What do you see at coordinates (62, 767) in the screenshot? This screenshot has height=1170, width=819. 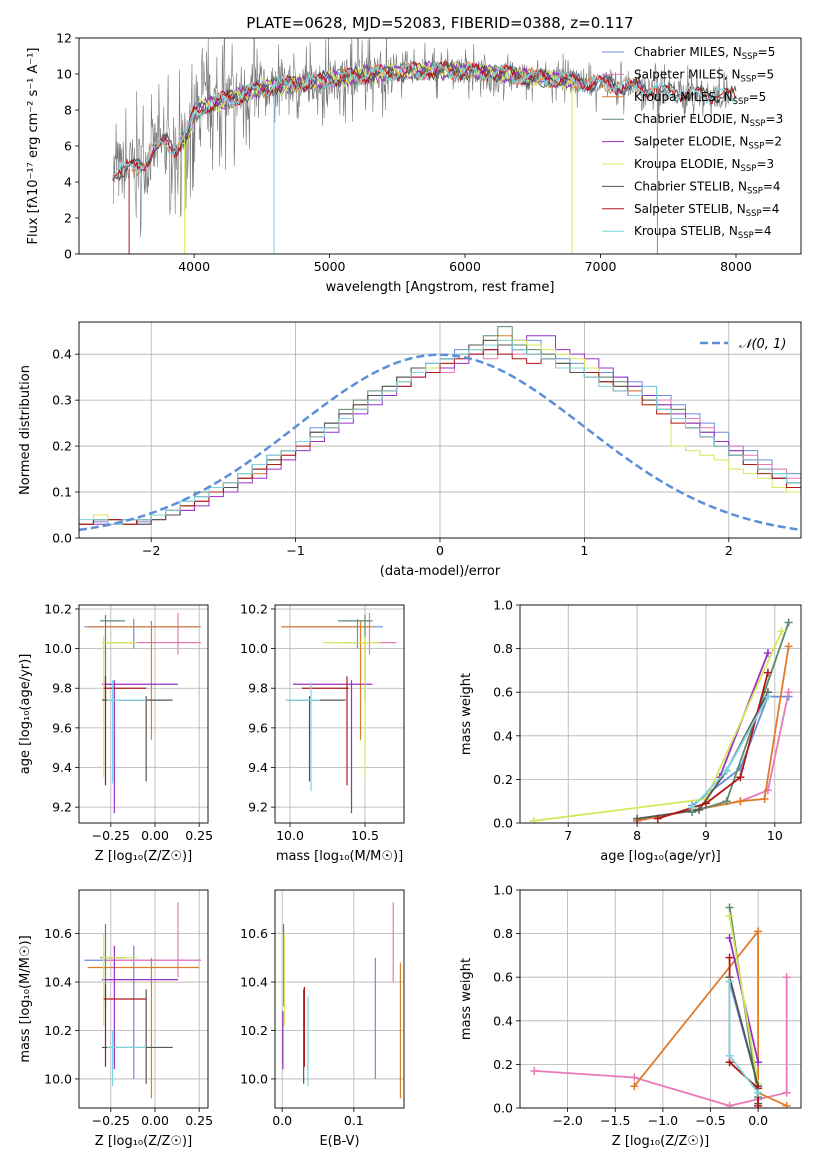 I see `y-tick-label: 9.4` at bounding box center [62, 767].